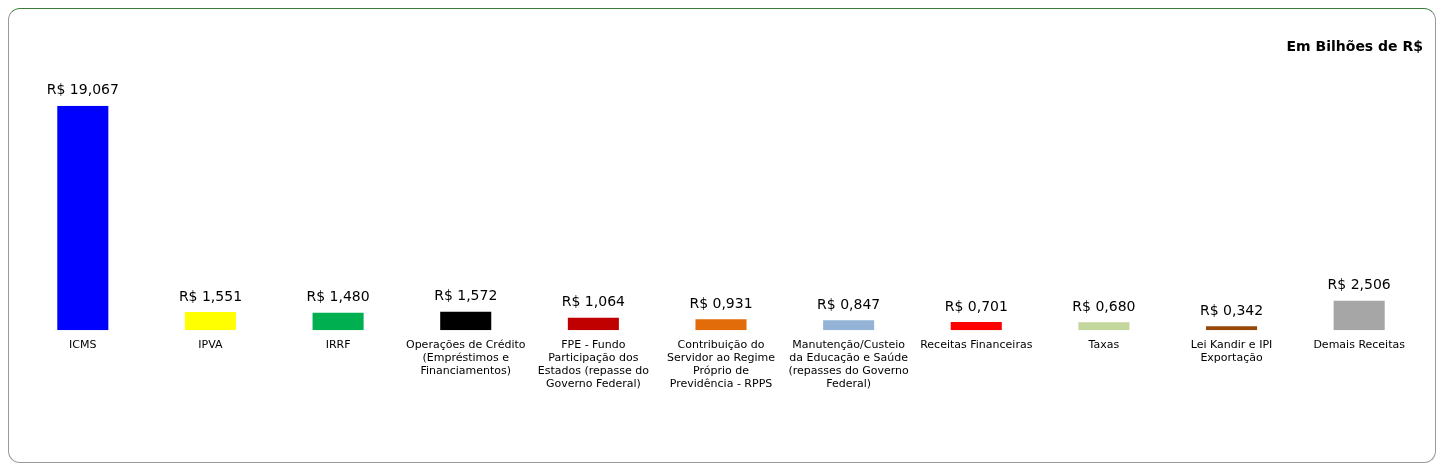 The image size is (1446, 469). Describe the element at coordinates (466, 295) in the screenshot. I see `data-label: R$ 1,572` at that location.